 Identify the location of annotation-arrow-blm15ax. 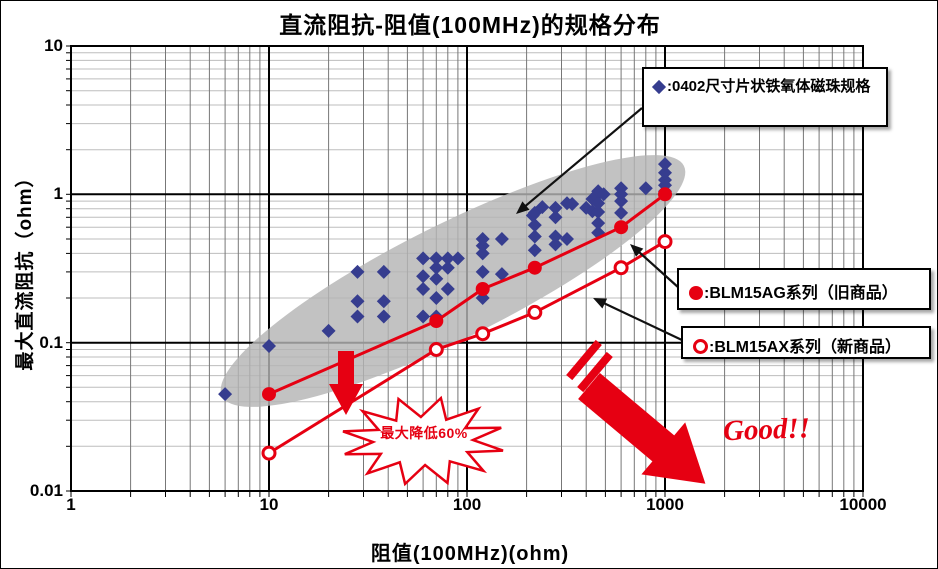
(642, 321).